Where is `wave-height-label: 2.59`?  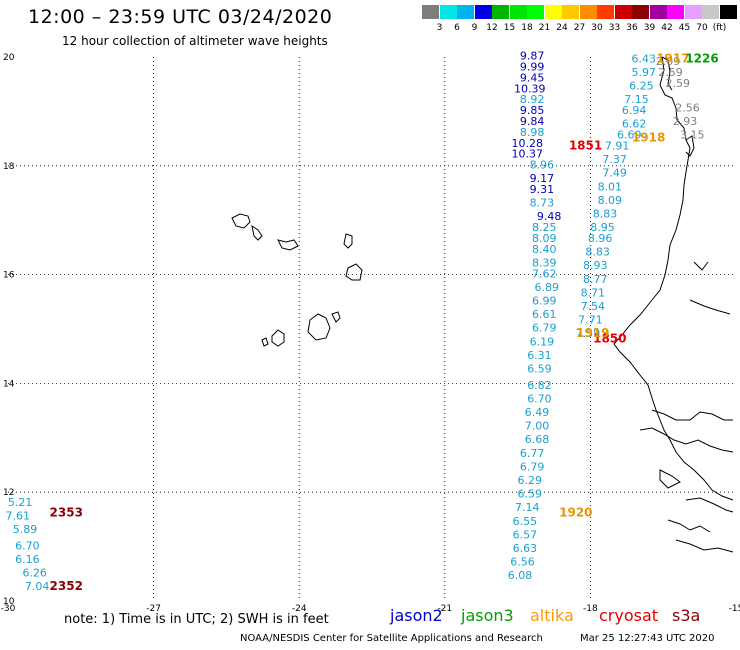
wave-height-label: 2.59 is located at coordinates (670, 72).